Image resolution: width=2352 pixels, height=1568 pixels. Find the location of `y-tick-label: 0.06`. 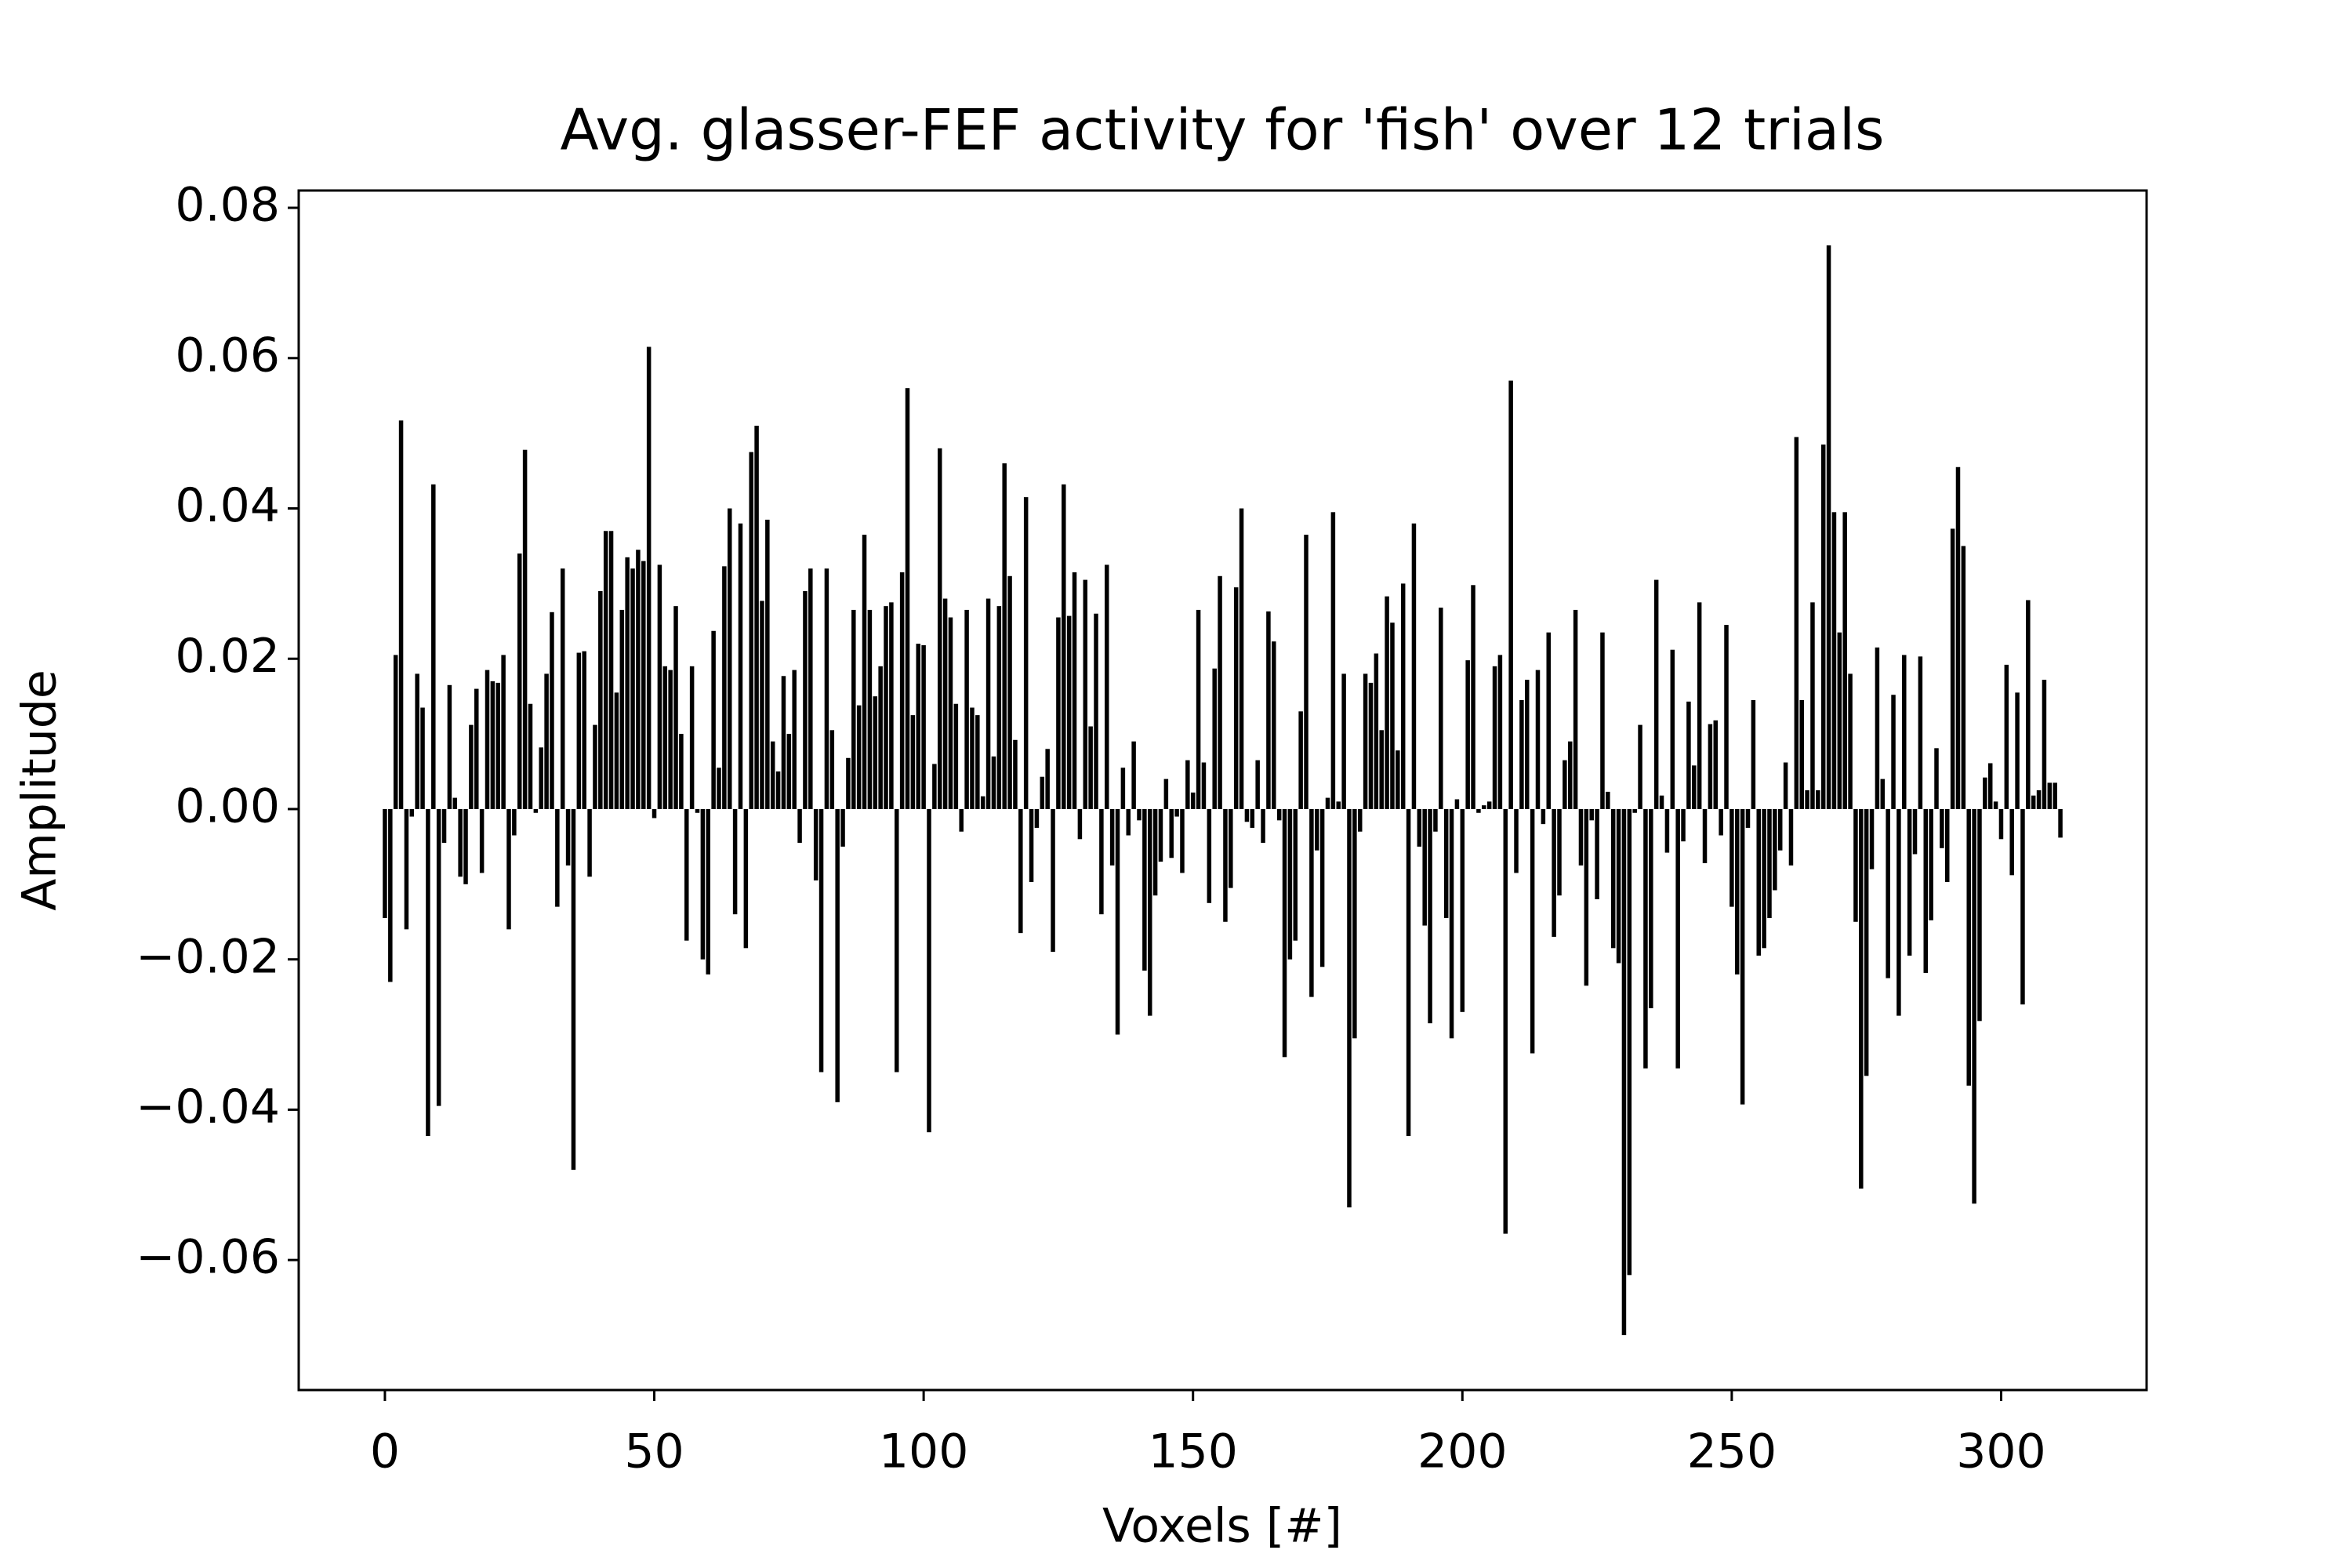

y-tick-label: 0.06 is located at coordinates (228, 355).